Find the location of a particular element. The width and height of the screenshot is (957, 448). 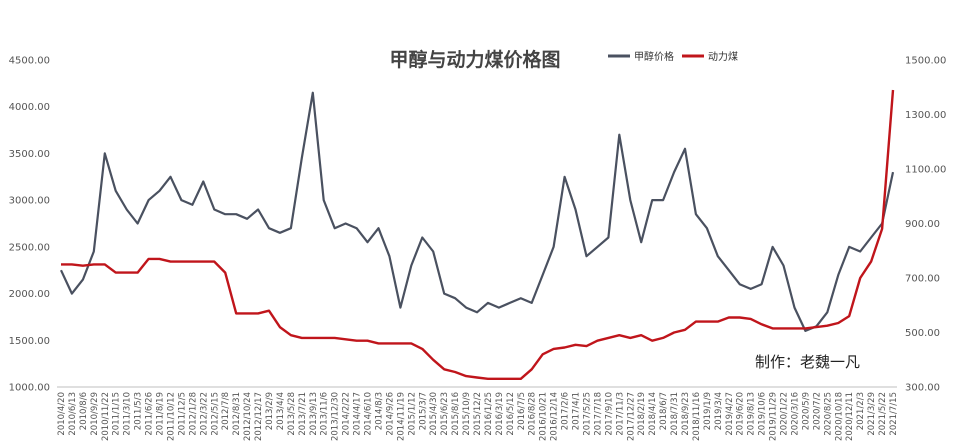

x-tick-label: 2011/5/3 is located at coordinates (139, 411).